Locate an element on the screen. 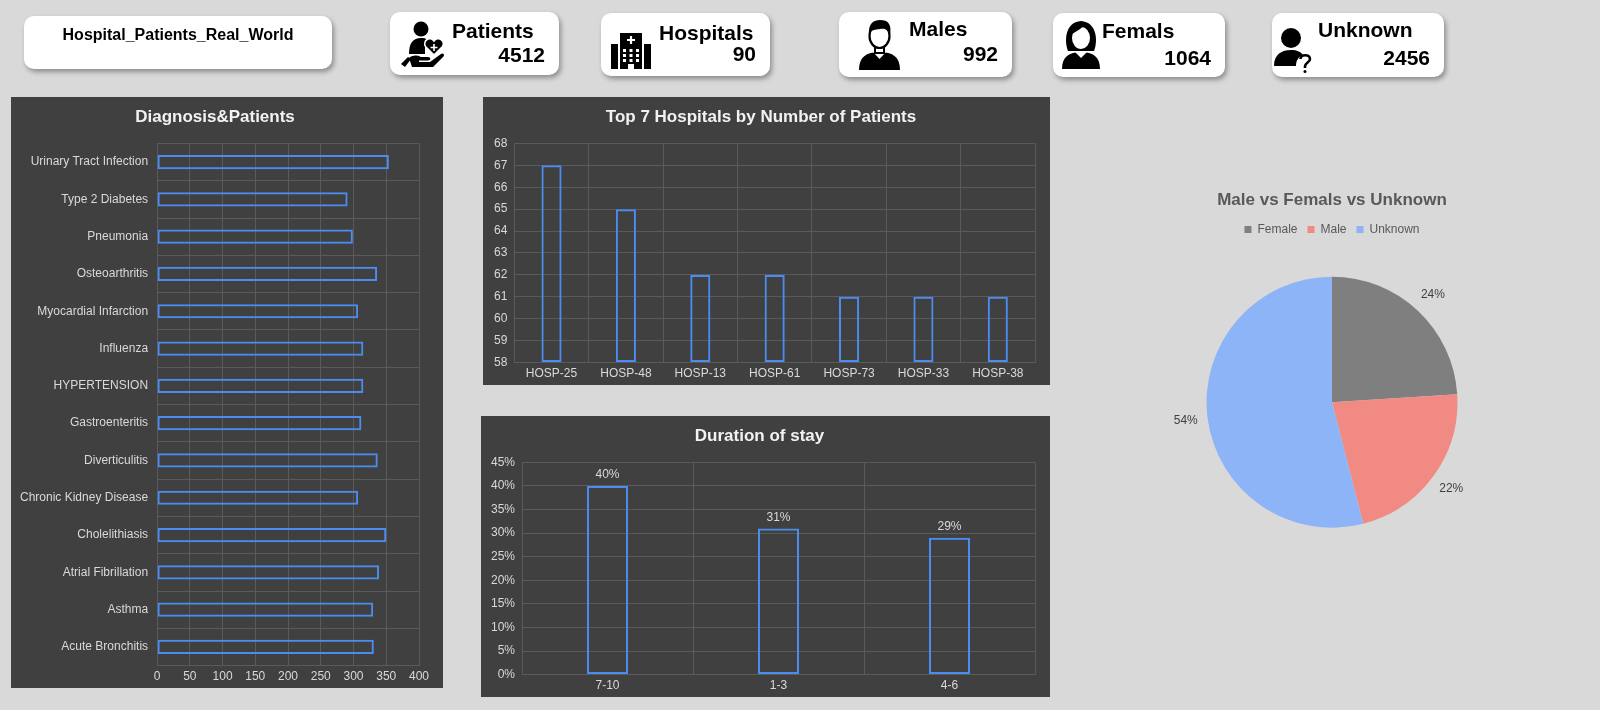  x-tick-label: HOSP-38 is located at coordinates (998, 373).